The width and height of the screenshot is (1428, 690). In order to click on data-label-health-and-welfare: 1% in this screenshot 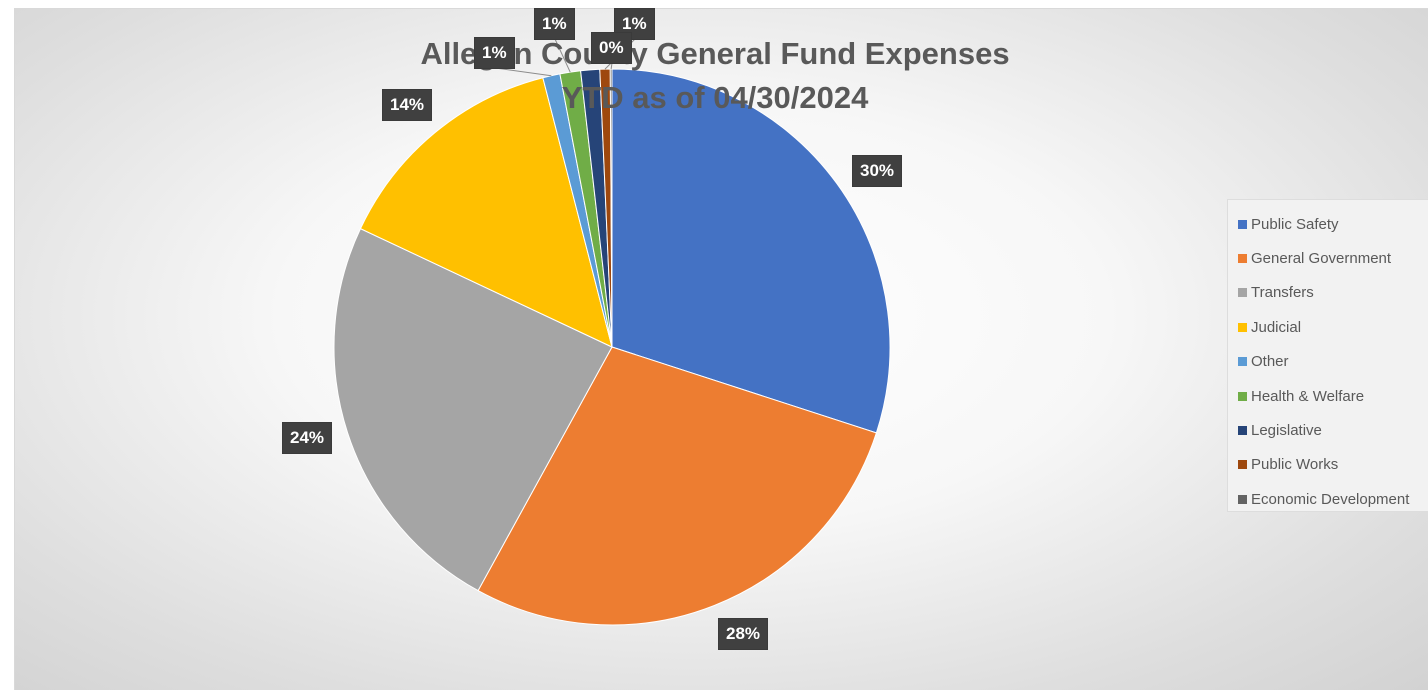, I will do `click(554, 24)`.